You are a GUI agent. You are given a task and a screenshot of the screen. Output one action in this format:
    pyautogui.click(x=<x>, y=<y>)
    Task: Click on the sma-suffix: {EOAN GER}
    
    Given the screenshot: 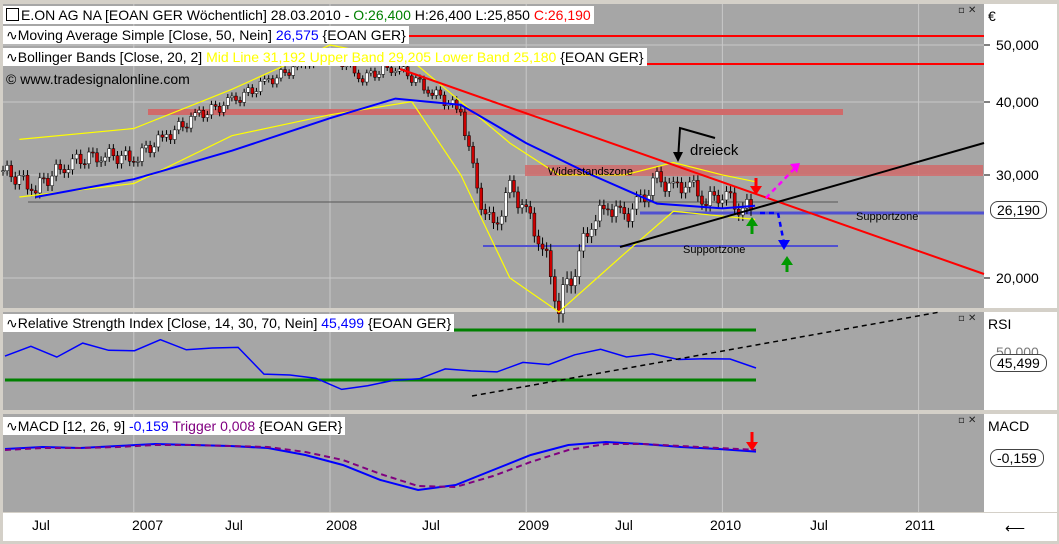 What is the action you would take?
    pyautogui.click(x=362, y=35)
    